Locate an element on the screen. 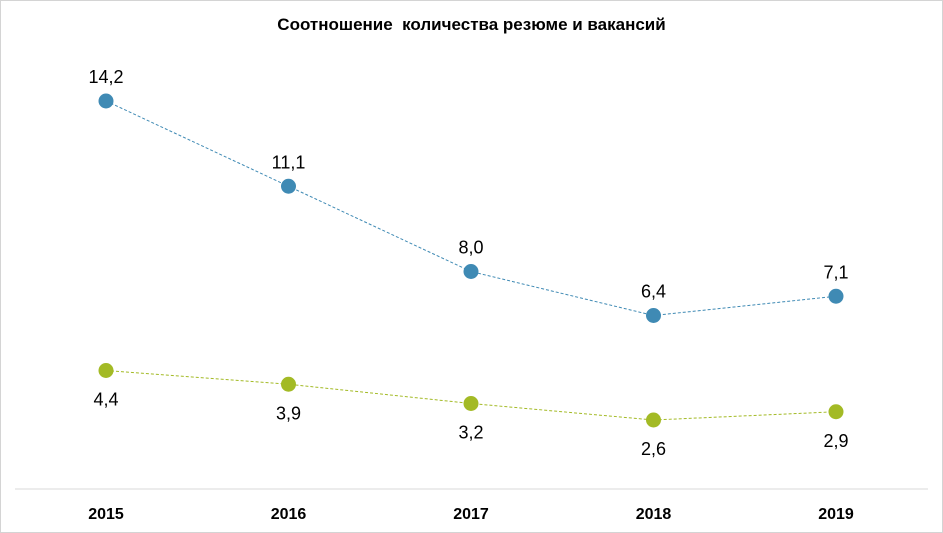 This screenshot has height=533, width=943. series-1-data-label: 8,0 is located at coordinates (470, 248).